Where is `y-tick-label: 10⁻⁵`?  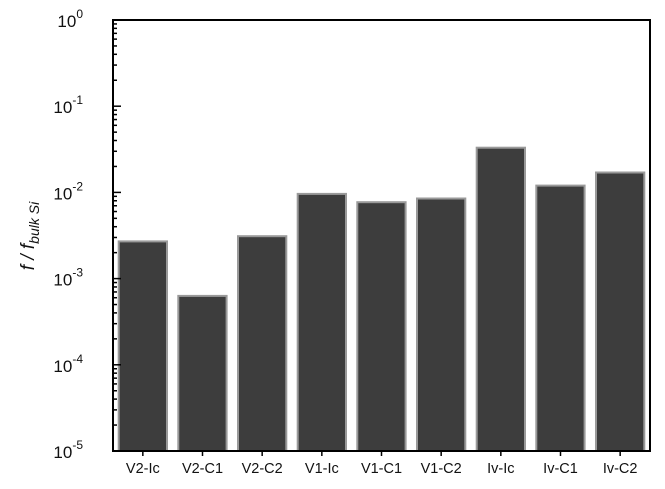
y-tick-label: 10⁻⁵ is located at coordinates (68, 450).